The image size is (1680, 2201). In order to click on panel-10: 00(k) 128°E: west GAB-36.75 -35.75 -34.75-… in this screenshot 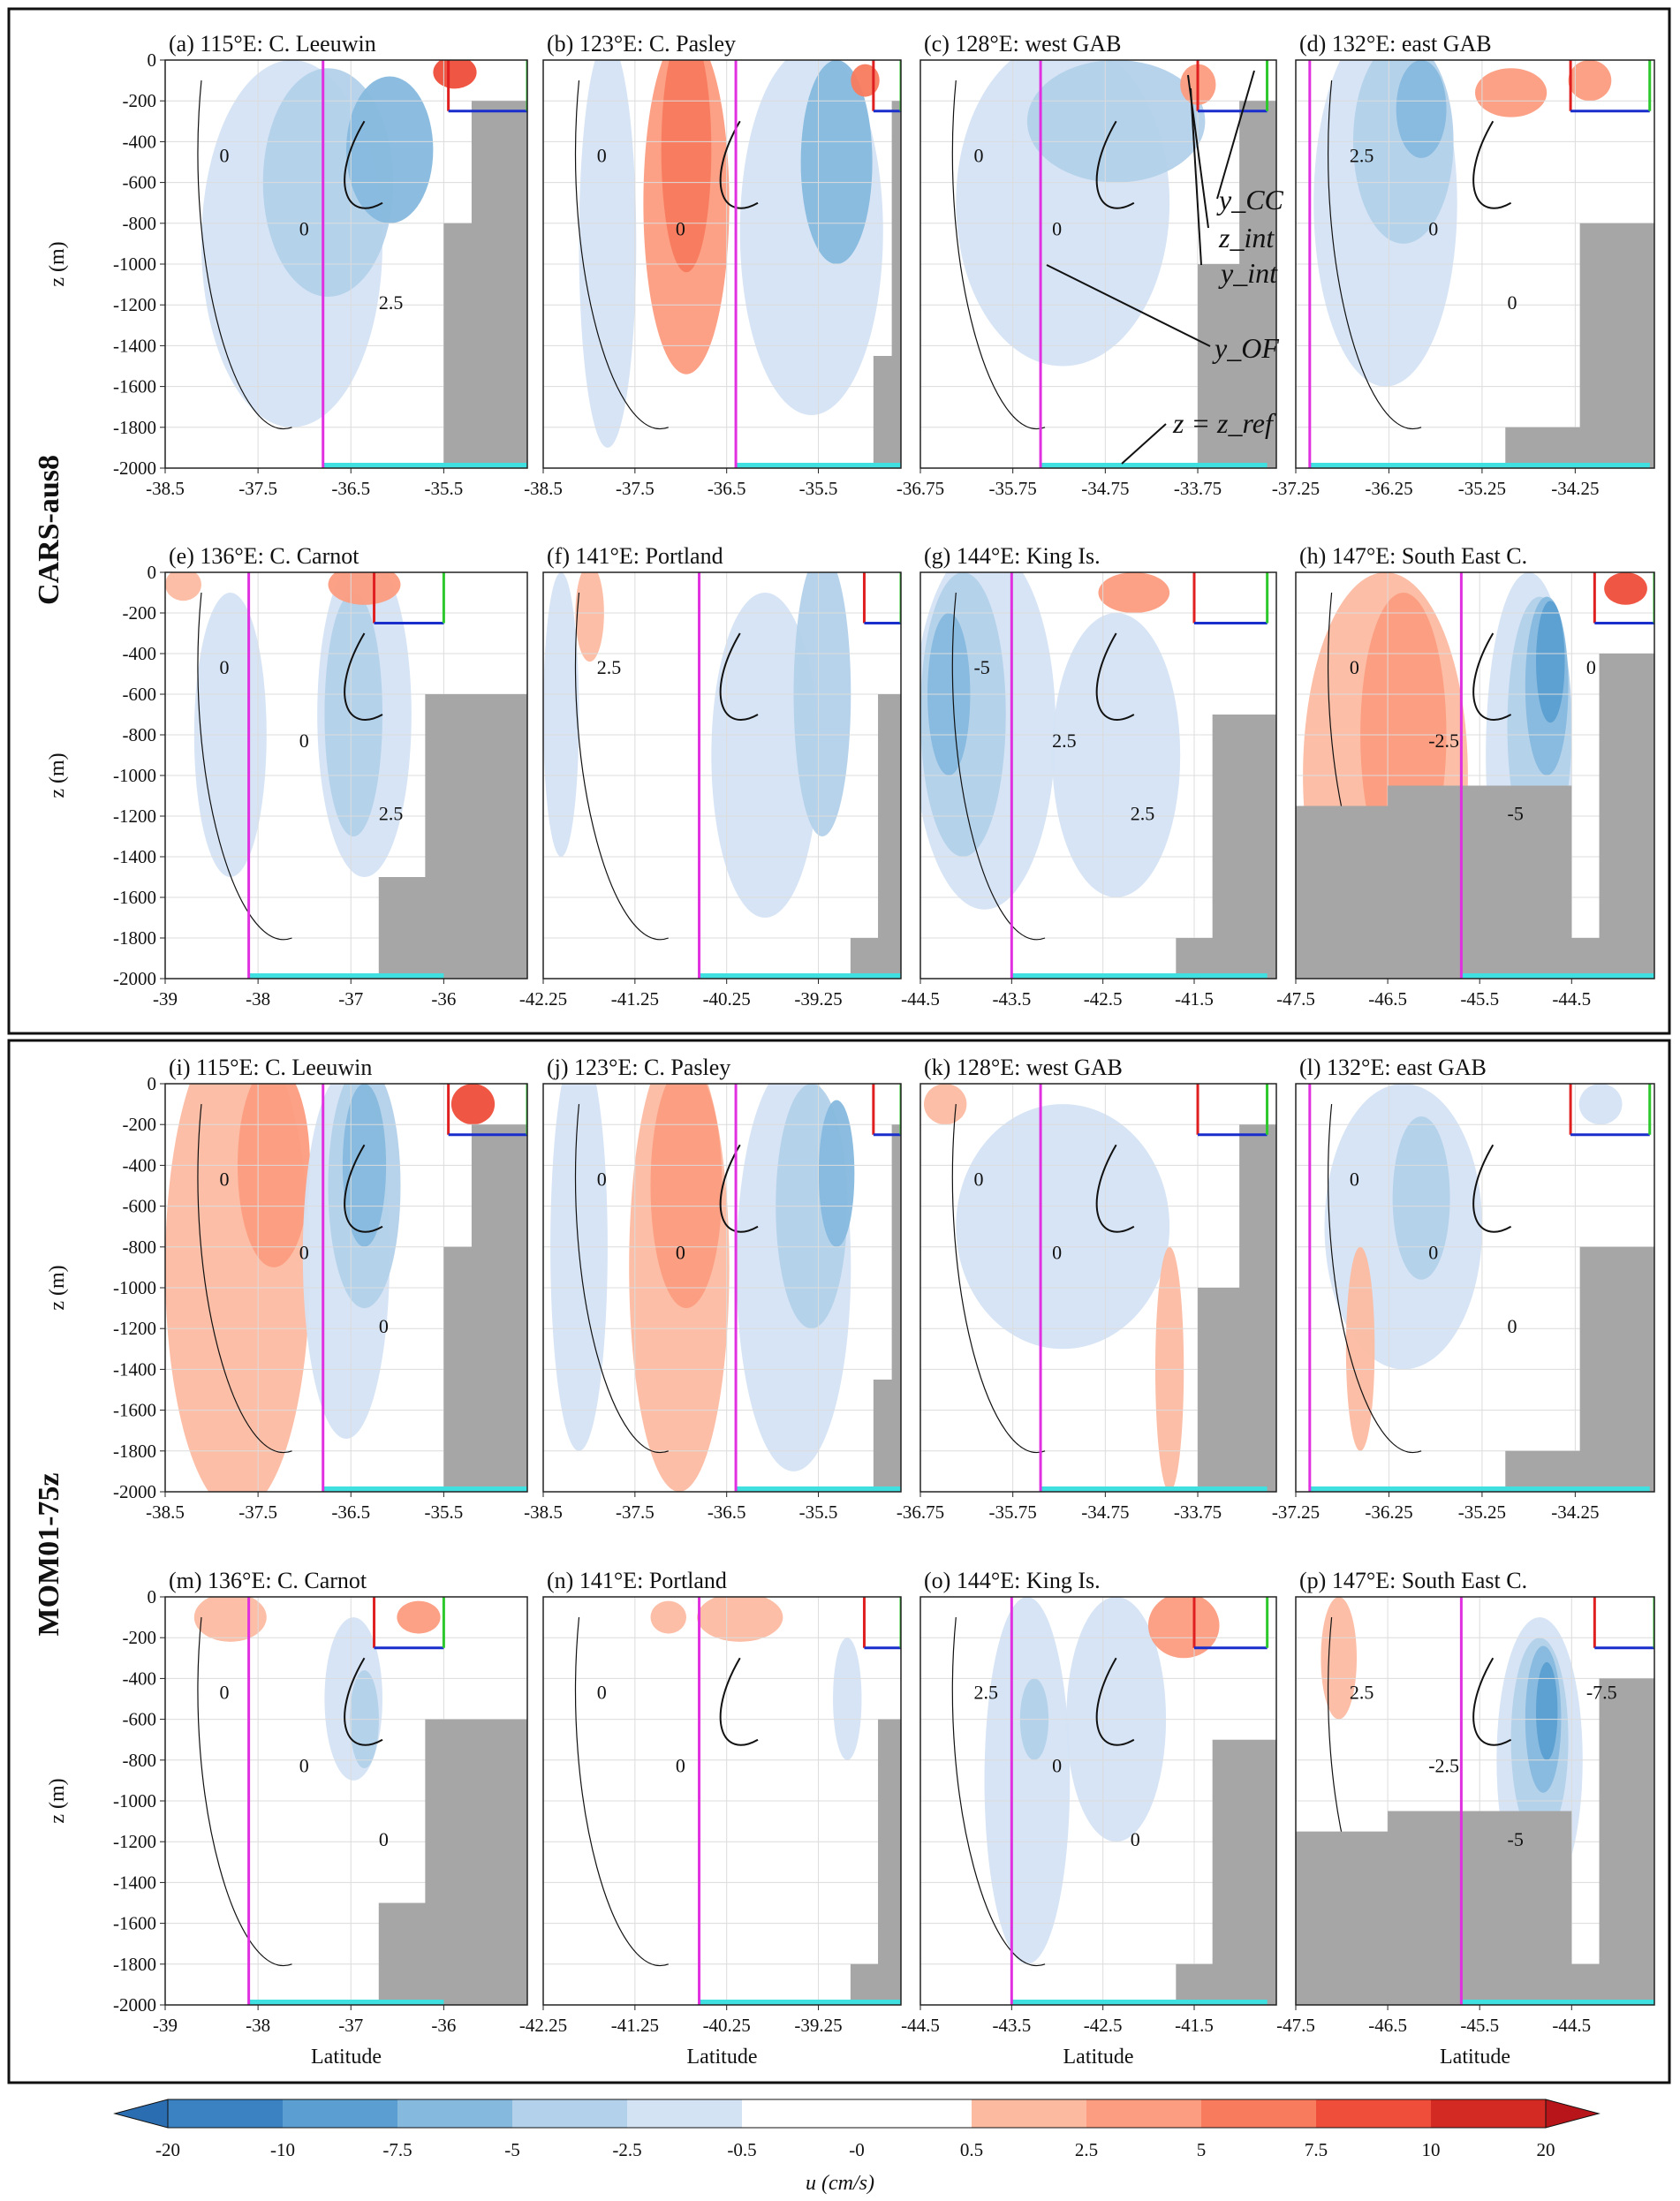, I will do `click(1087, 1289)`.